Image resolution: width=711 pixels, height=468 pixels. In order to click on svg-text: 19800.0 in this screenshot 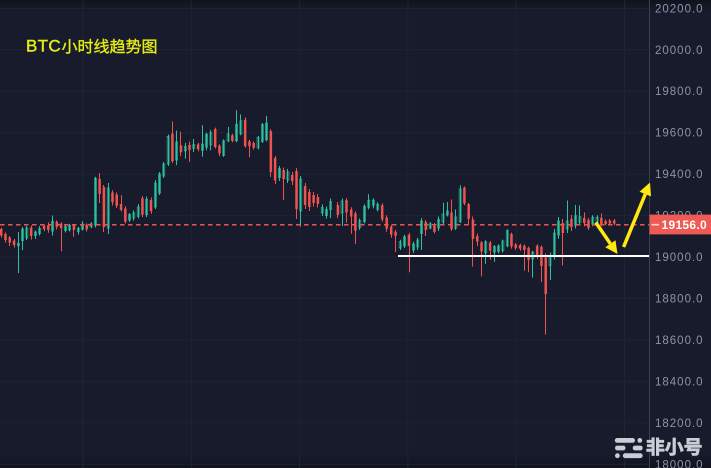, I will do `click(679, 92)`.